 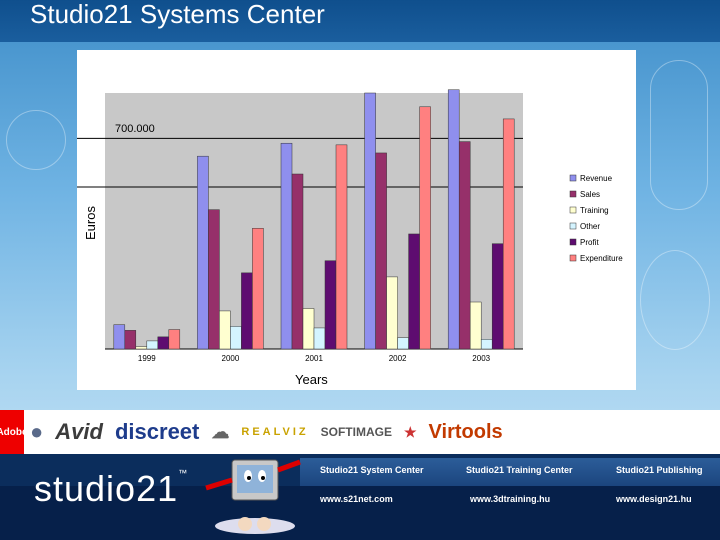 What do you see at coordinates (573, 210) in the screenshot?
I see `legend-swatch-training` at bounding box center [573, 210].